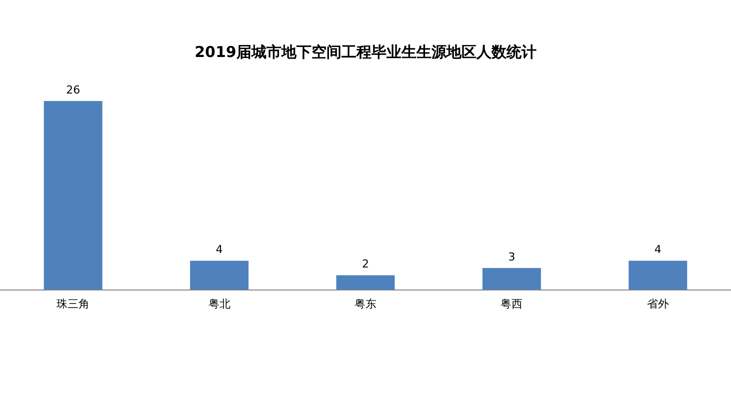  I want to click on chart-title: 2019届城市地下空间工程毕业生生源地区人数统计, so click(365, 51).